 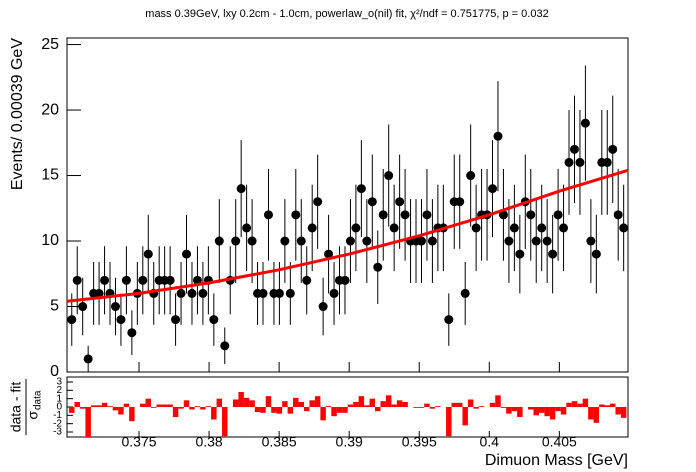 What do you see at coordinates (559, 442) in the screenshot?
I see `x-tick-label: 0.405` at bounding box center [559, 442].